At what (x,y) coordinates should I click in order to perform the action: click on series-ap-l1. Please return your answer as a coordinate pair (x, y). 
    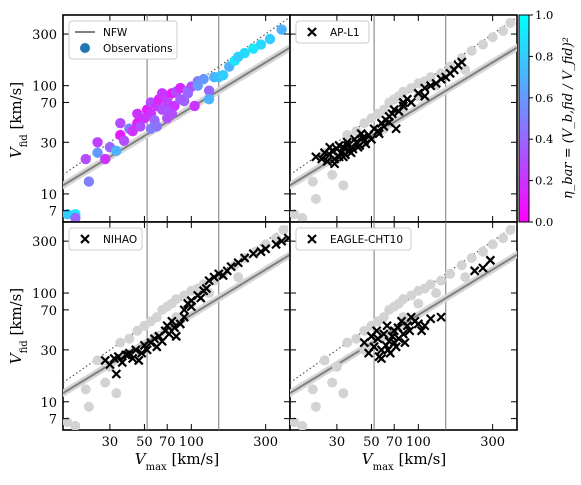
    Looking at the image, I should click on (389, 113).